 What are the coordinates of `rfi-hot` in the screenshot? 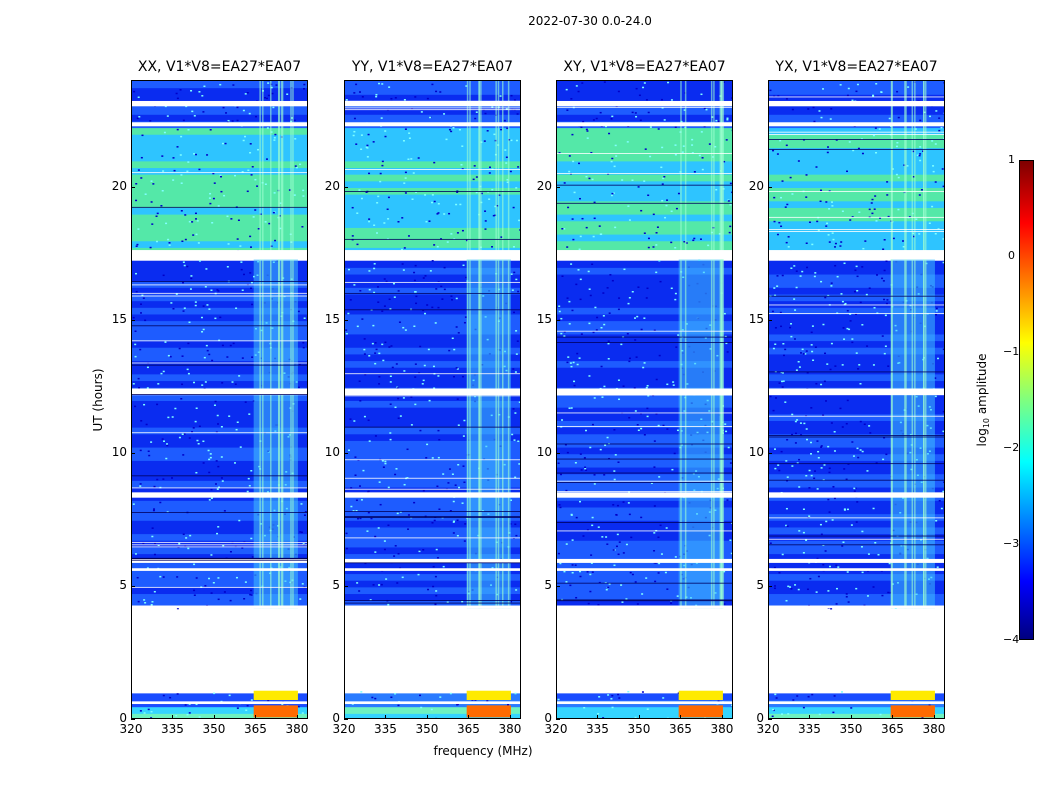 It's located at (912, 711).